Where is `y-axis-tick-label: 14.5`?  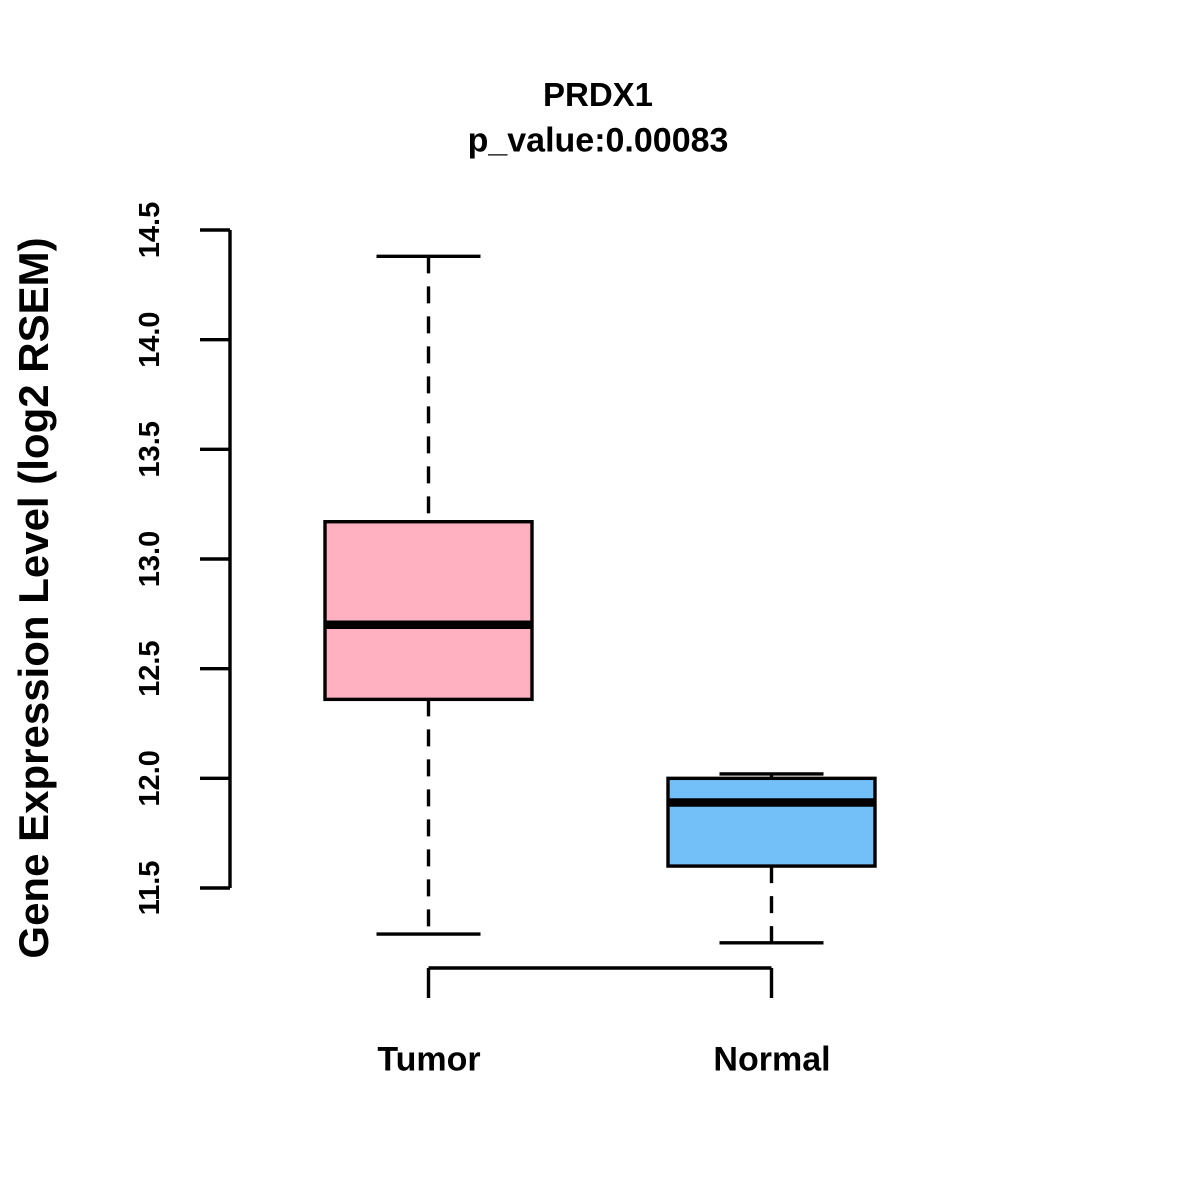 y-axis-tick-label: 14.5 is located at coordinates (150, 230).